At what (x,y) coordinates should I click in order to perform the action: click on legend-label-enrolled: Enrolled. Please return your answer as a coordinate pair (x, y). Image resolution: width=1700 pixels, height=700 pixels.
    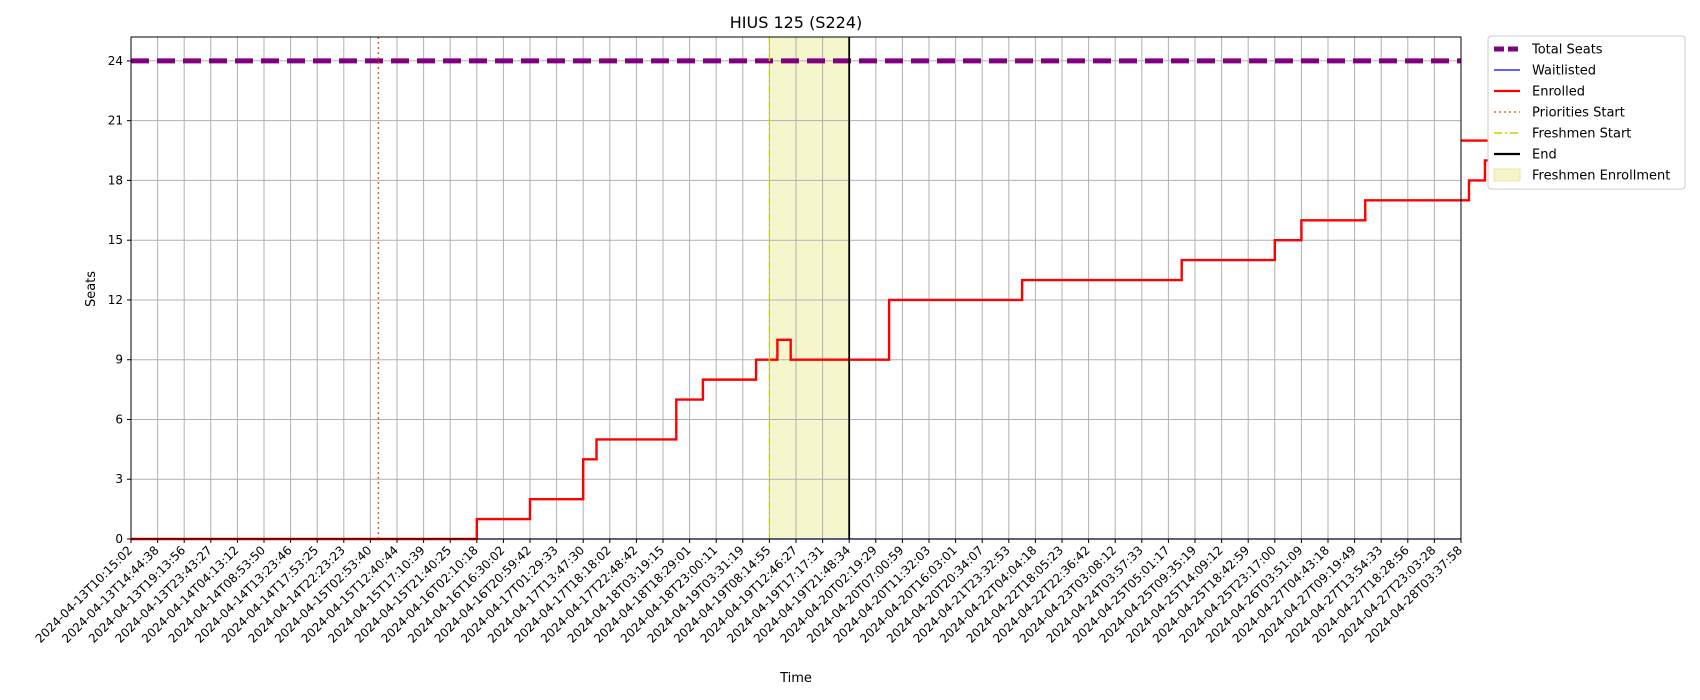
    Looking at the image, I should click on (1558, 92).